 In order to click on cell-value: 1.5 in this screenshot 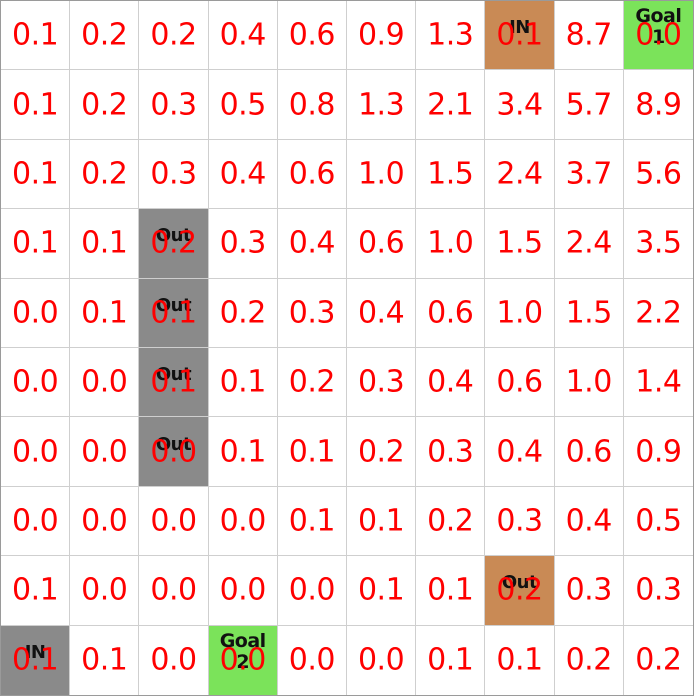, I will do `click(450, 174)`.